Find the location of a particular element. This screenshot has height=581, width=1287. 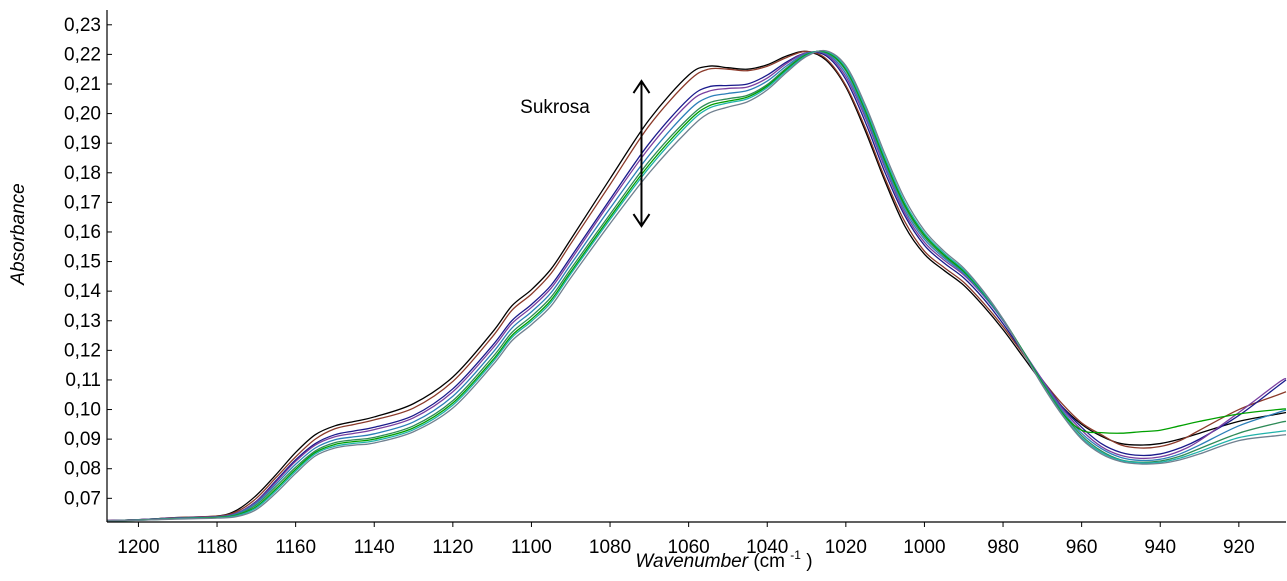

y-tick-label: 0,18 is located at coordinates (82, 173).